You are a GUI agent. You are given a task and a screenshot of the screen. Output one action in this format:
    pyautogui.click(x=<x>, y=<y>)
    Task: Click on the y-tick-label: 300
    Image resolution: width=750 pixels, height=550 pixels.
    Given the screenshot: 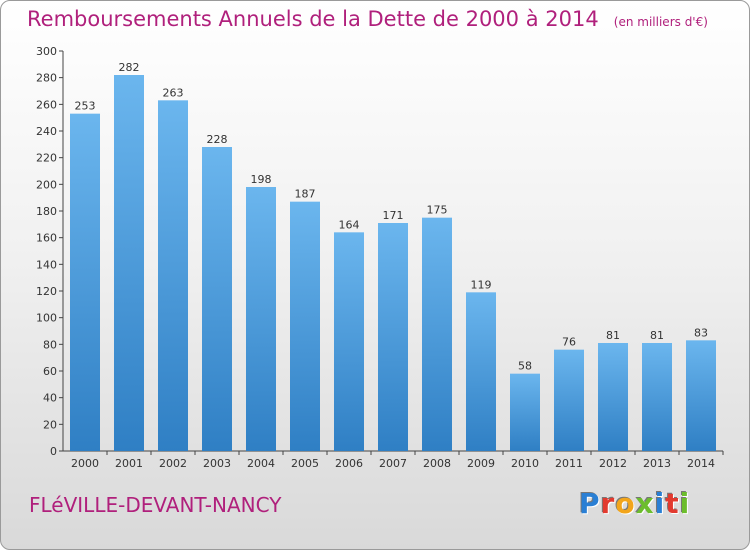 What is the action you would take?
    pyautogui.click(x=46, y=51)
    